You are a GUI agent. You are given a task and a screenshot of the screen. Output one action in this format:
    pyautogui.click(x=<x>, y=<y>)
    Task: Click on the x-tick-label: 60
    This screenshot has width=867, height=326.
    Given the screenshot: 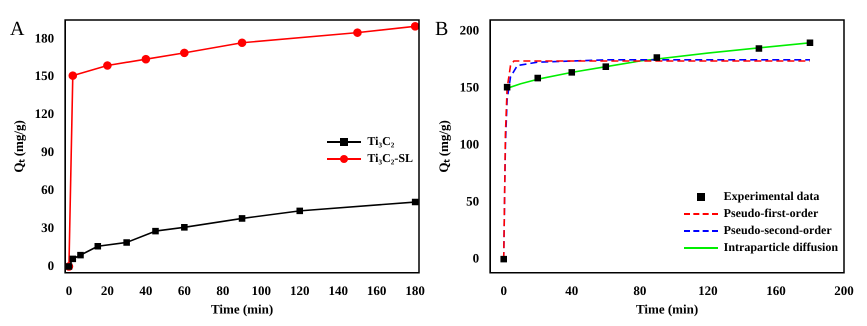 What is the action you would take?
    pyautogui.click(x=184, y=290)
    